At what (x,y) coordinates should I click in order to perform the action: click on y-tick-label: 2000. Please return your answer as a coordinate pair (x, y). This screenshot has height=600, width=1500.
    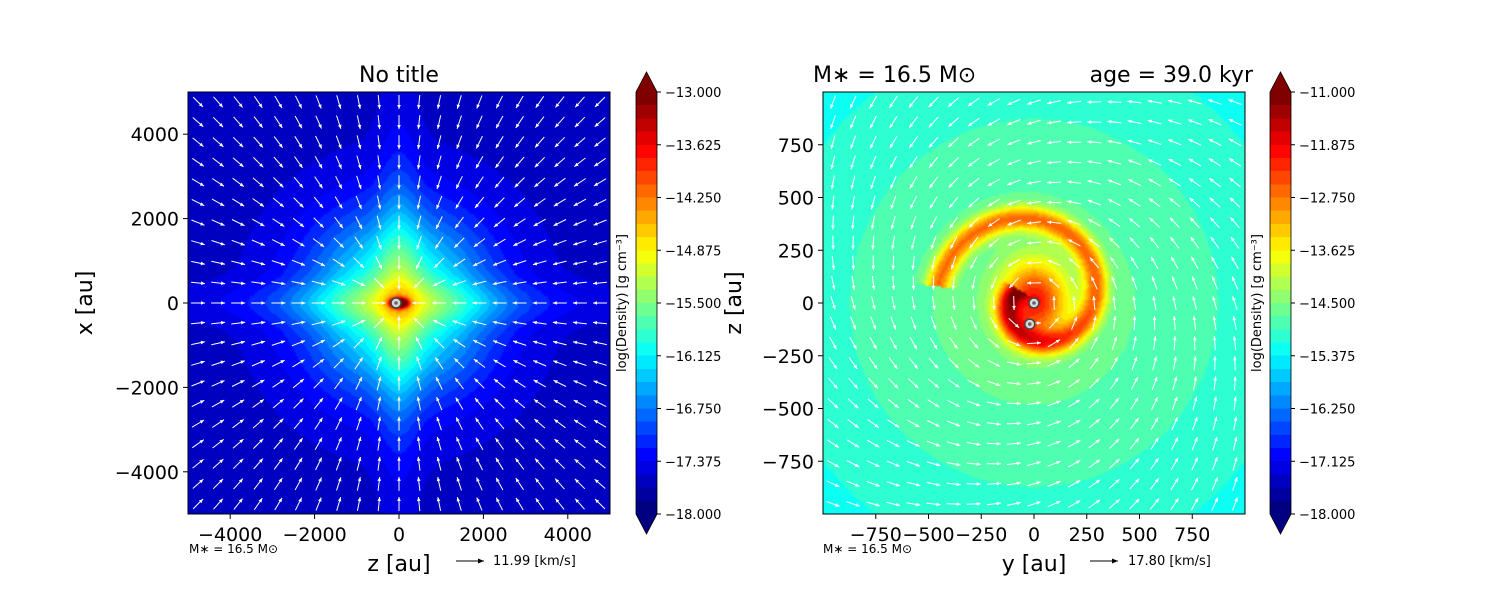
    Looking at the image, I should click on (155, 220).